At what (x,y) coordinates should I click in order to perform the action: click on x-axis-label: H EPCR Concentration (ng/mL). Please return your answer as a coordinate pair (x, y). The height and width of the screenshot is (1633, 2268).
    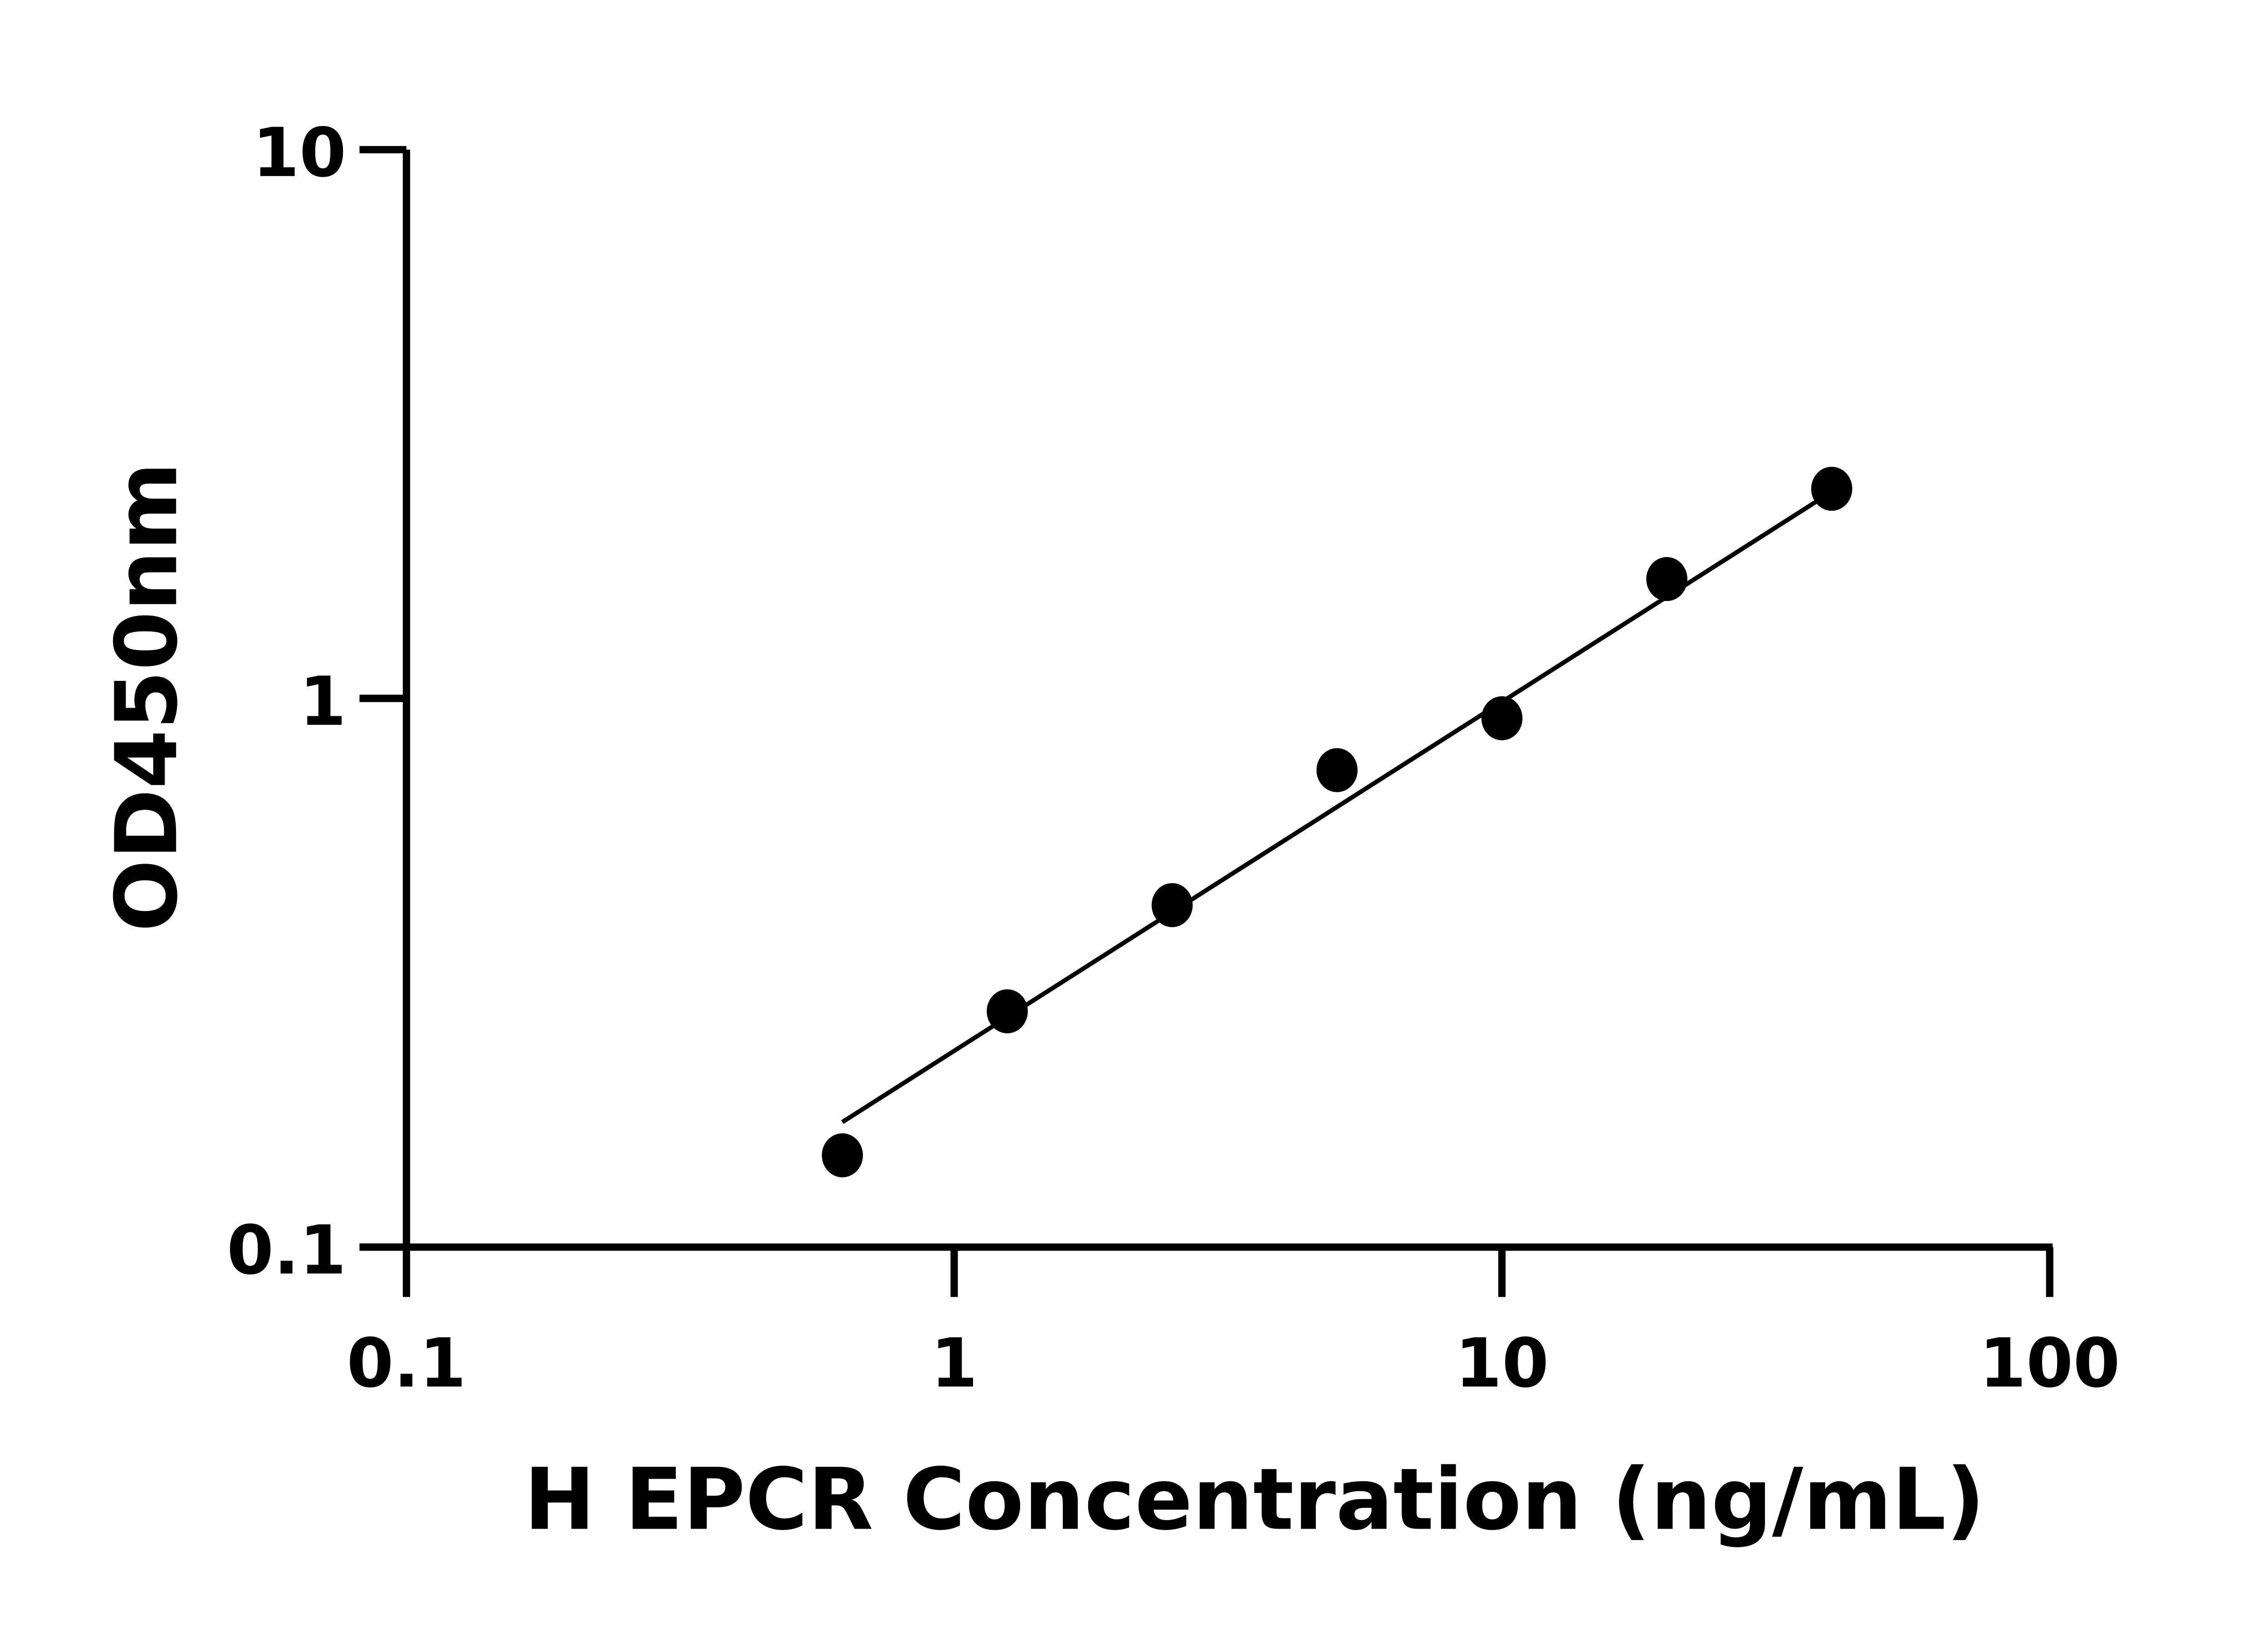
    Looking at the image, I should click on (1255, 1499).